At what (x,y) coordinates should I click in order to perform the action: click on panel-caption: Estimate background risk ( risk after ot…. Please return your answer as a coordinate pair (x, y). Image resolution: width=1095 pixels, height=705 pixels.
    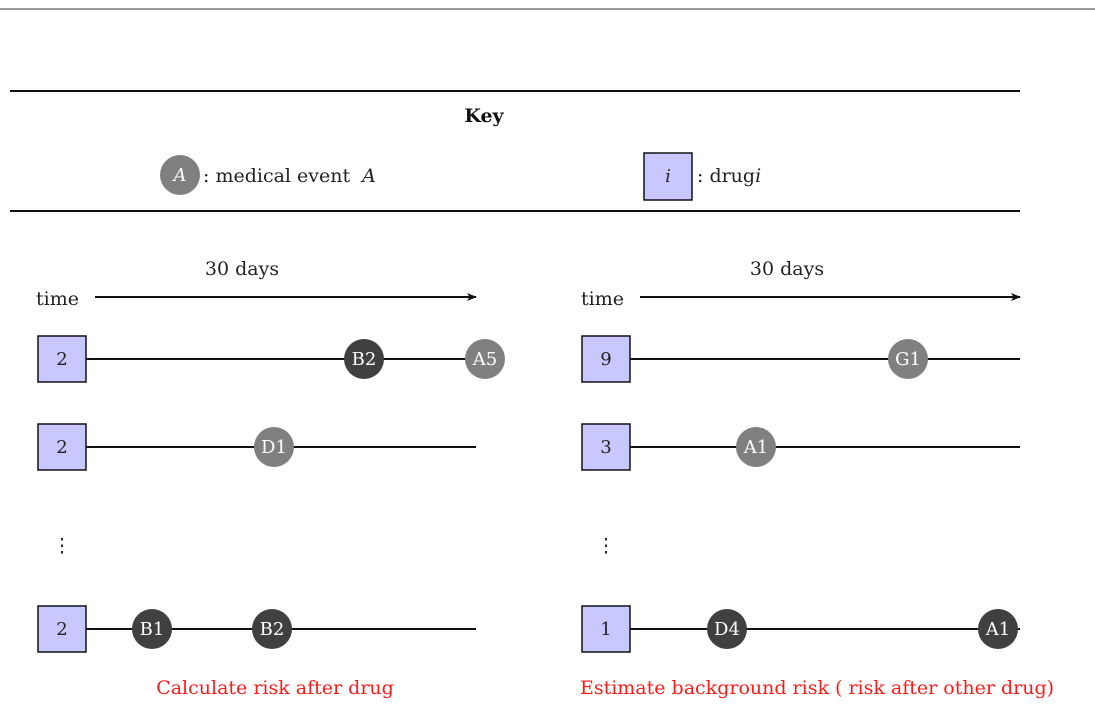
    Looking at the image, I should click on (817, 688).